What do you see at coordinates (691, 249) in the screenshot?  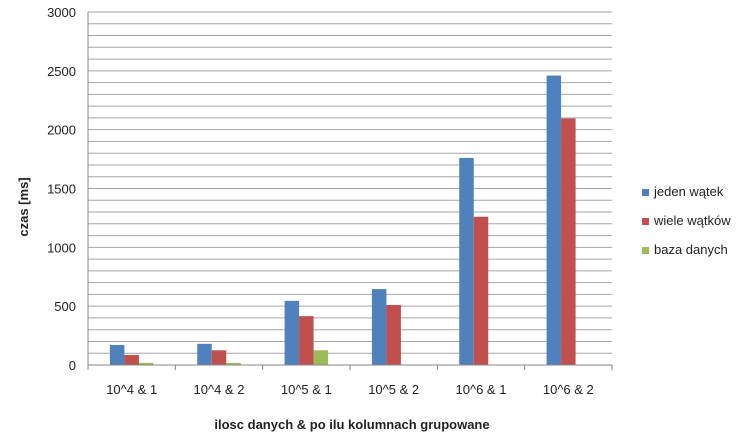 I see `legend-label: baza danych` at bounding box center [691, 249].